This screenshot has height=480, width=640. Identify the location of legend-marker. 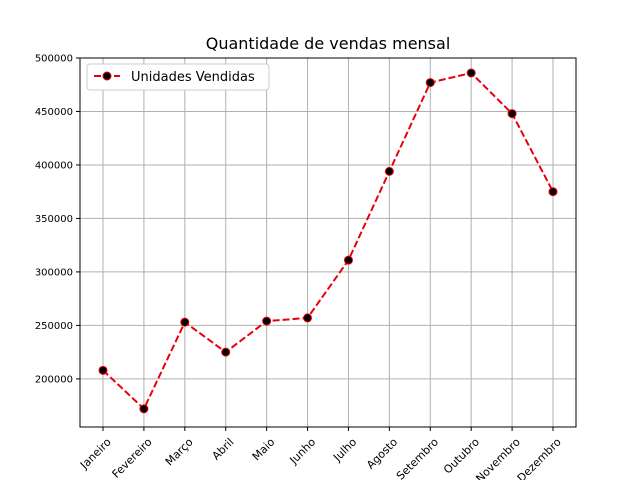
(107, 76).